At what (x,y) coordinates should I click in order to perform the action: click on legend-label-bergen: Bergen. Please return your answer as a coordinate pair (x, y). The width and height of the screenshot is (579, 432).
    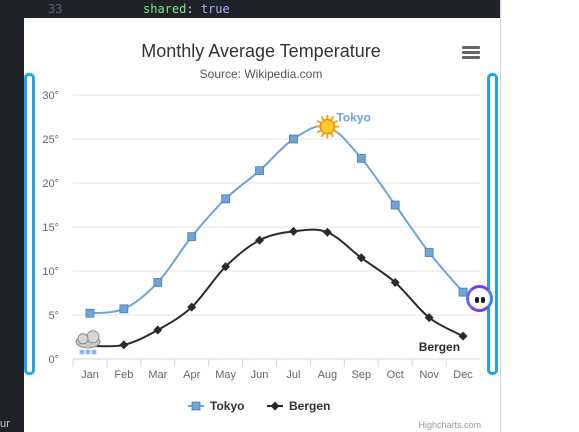
    Looking at the image, I should click on (309, 406).